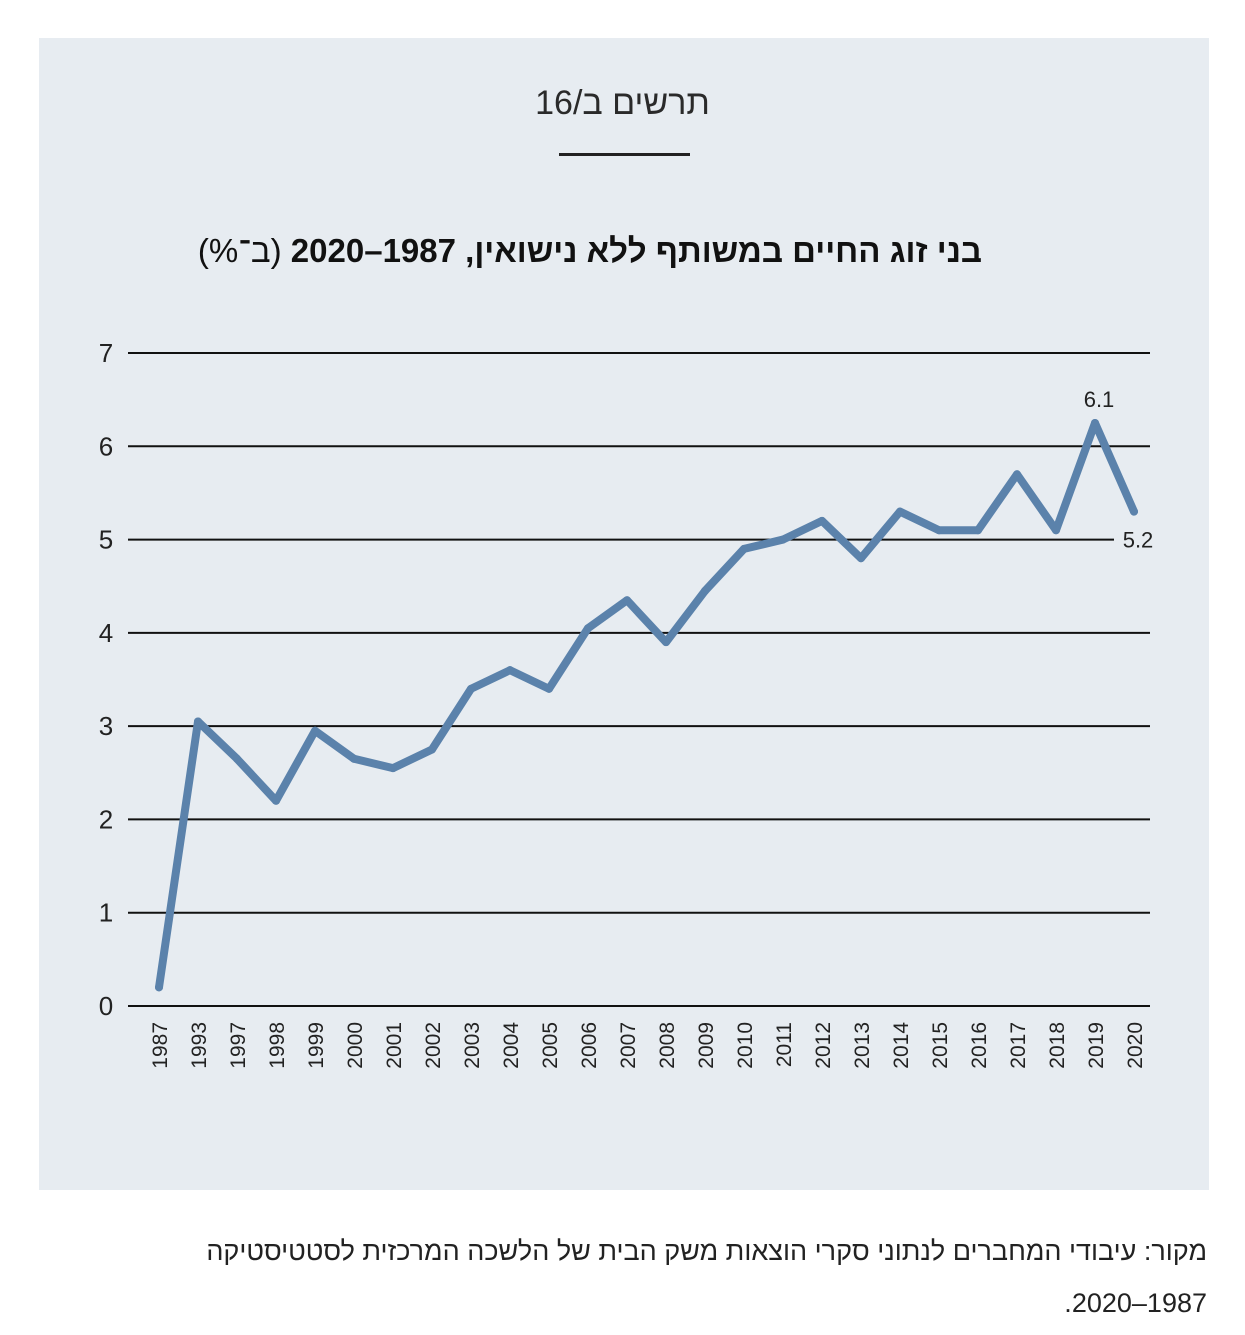 This screenshot has height=1335, width=1245. What do you see at coordinates (1096, 1045) in the screenshot?
I see `x-tick-label-2019: 2019` at bounding box center [1096, 1045].